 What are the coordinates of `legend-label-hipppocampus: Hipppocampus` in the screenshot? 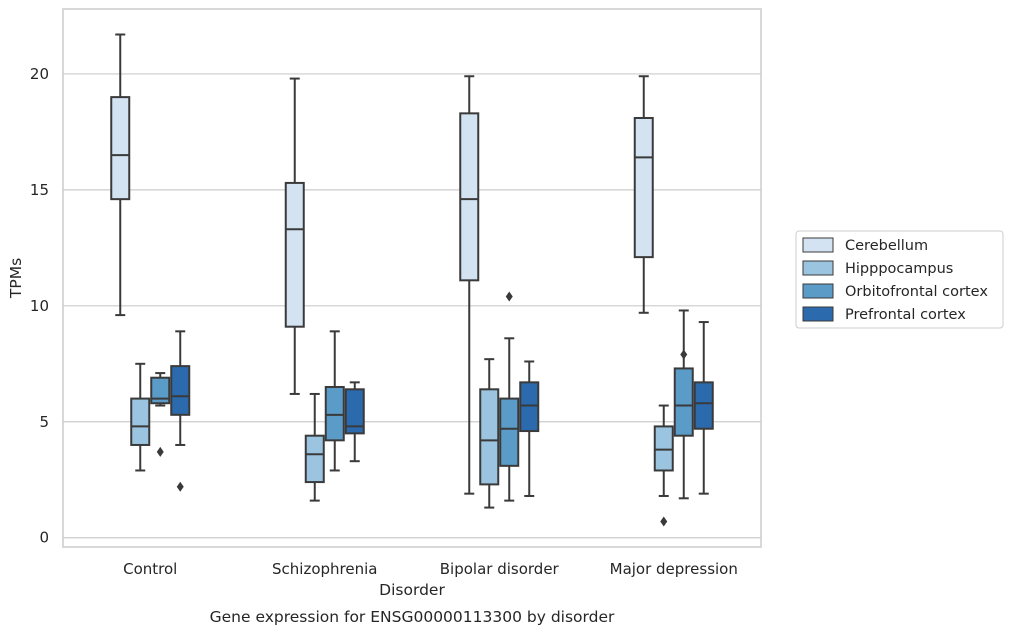 It's located at (899, 269).